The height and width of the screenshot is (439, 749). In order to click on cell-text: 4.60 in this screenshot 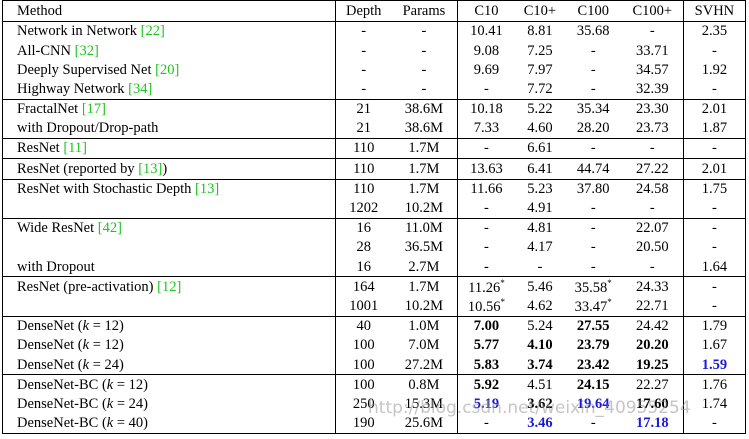, I will do `click(540, 128)`.